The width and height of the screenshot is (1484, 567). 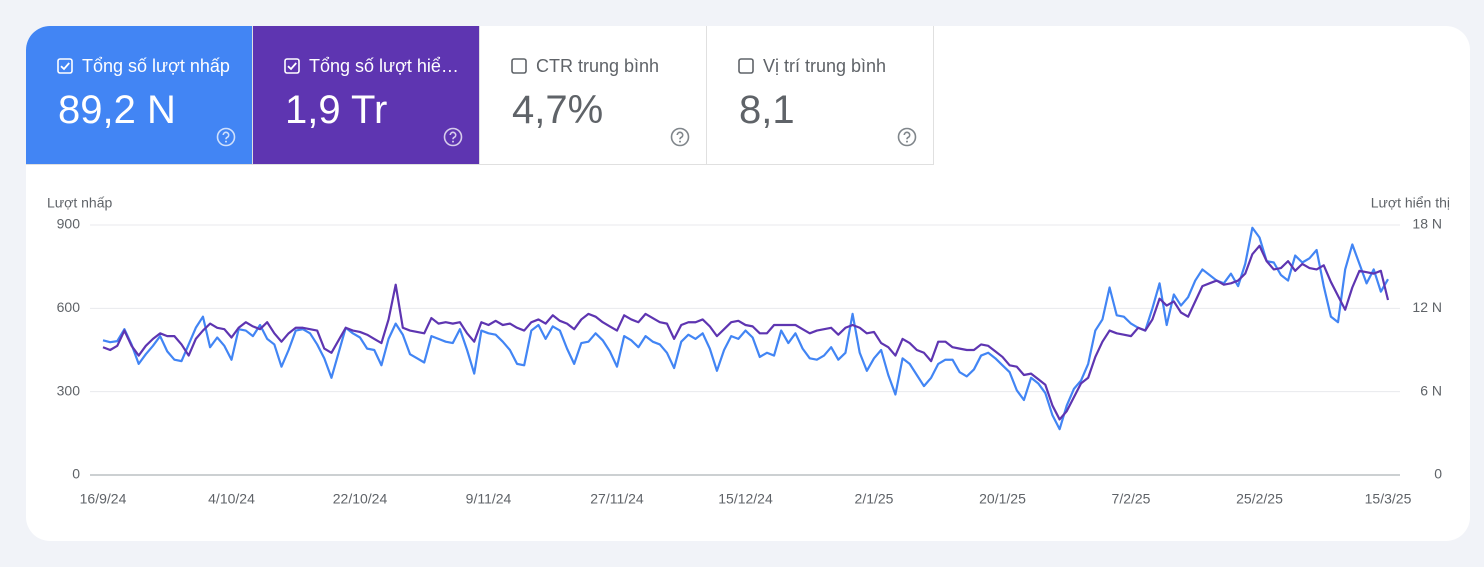 What do you see at coordinates (1427, 224) in the screenshot?
I see `y2-tick-label: 18 N` at bounding box center [1427, 224].